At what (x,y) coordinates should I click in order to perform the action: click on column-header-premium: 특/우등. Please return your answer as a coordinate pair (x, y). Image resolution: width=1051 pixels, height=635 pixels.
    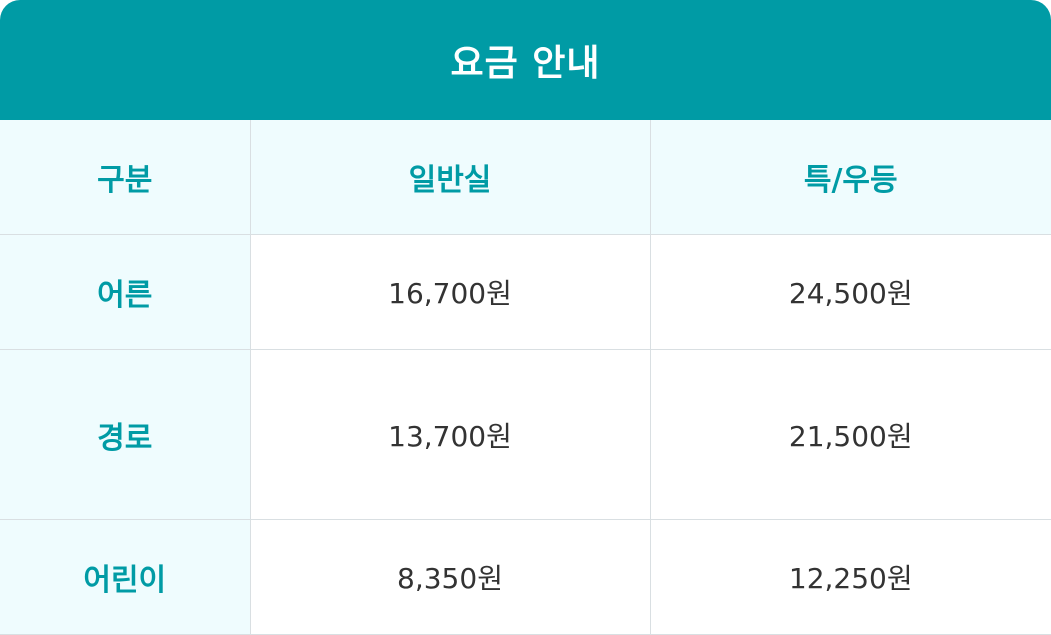
    Looking at the image, I should click on (850, 177).